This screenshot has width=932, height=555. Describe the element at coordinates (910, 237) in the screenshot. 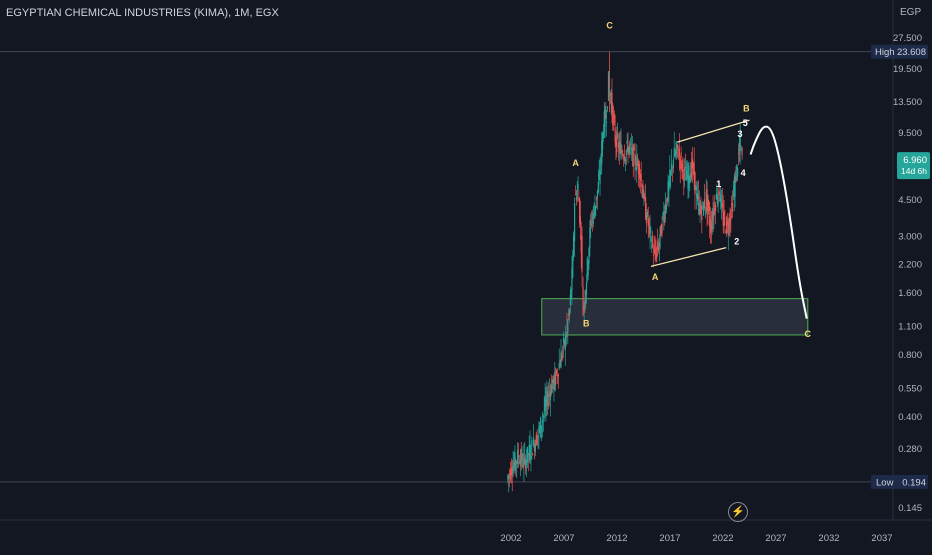

I see `price-tick-label: 3.000` at that location.